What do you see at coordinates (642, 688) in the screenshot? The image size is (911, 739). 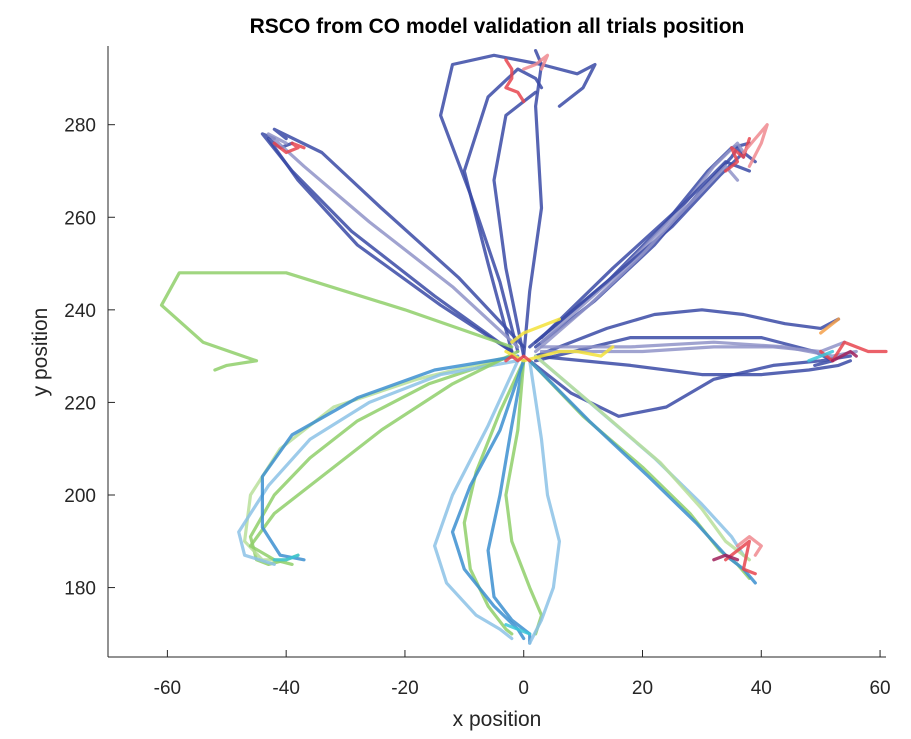 I see `x-tick-label: 20` at bounding box center [642, 688].